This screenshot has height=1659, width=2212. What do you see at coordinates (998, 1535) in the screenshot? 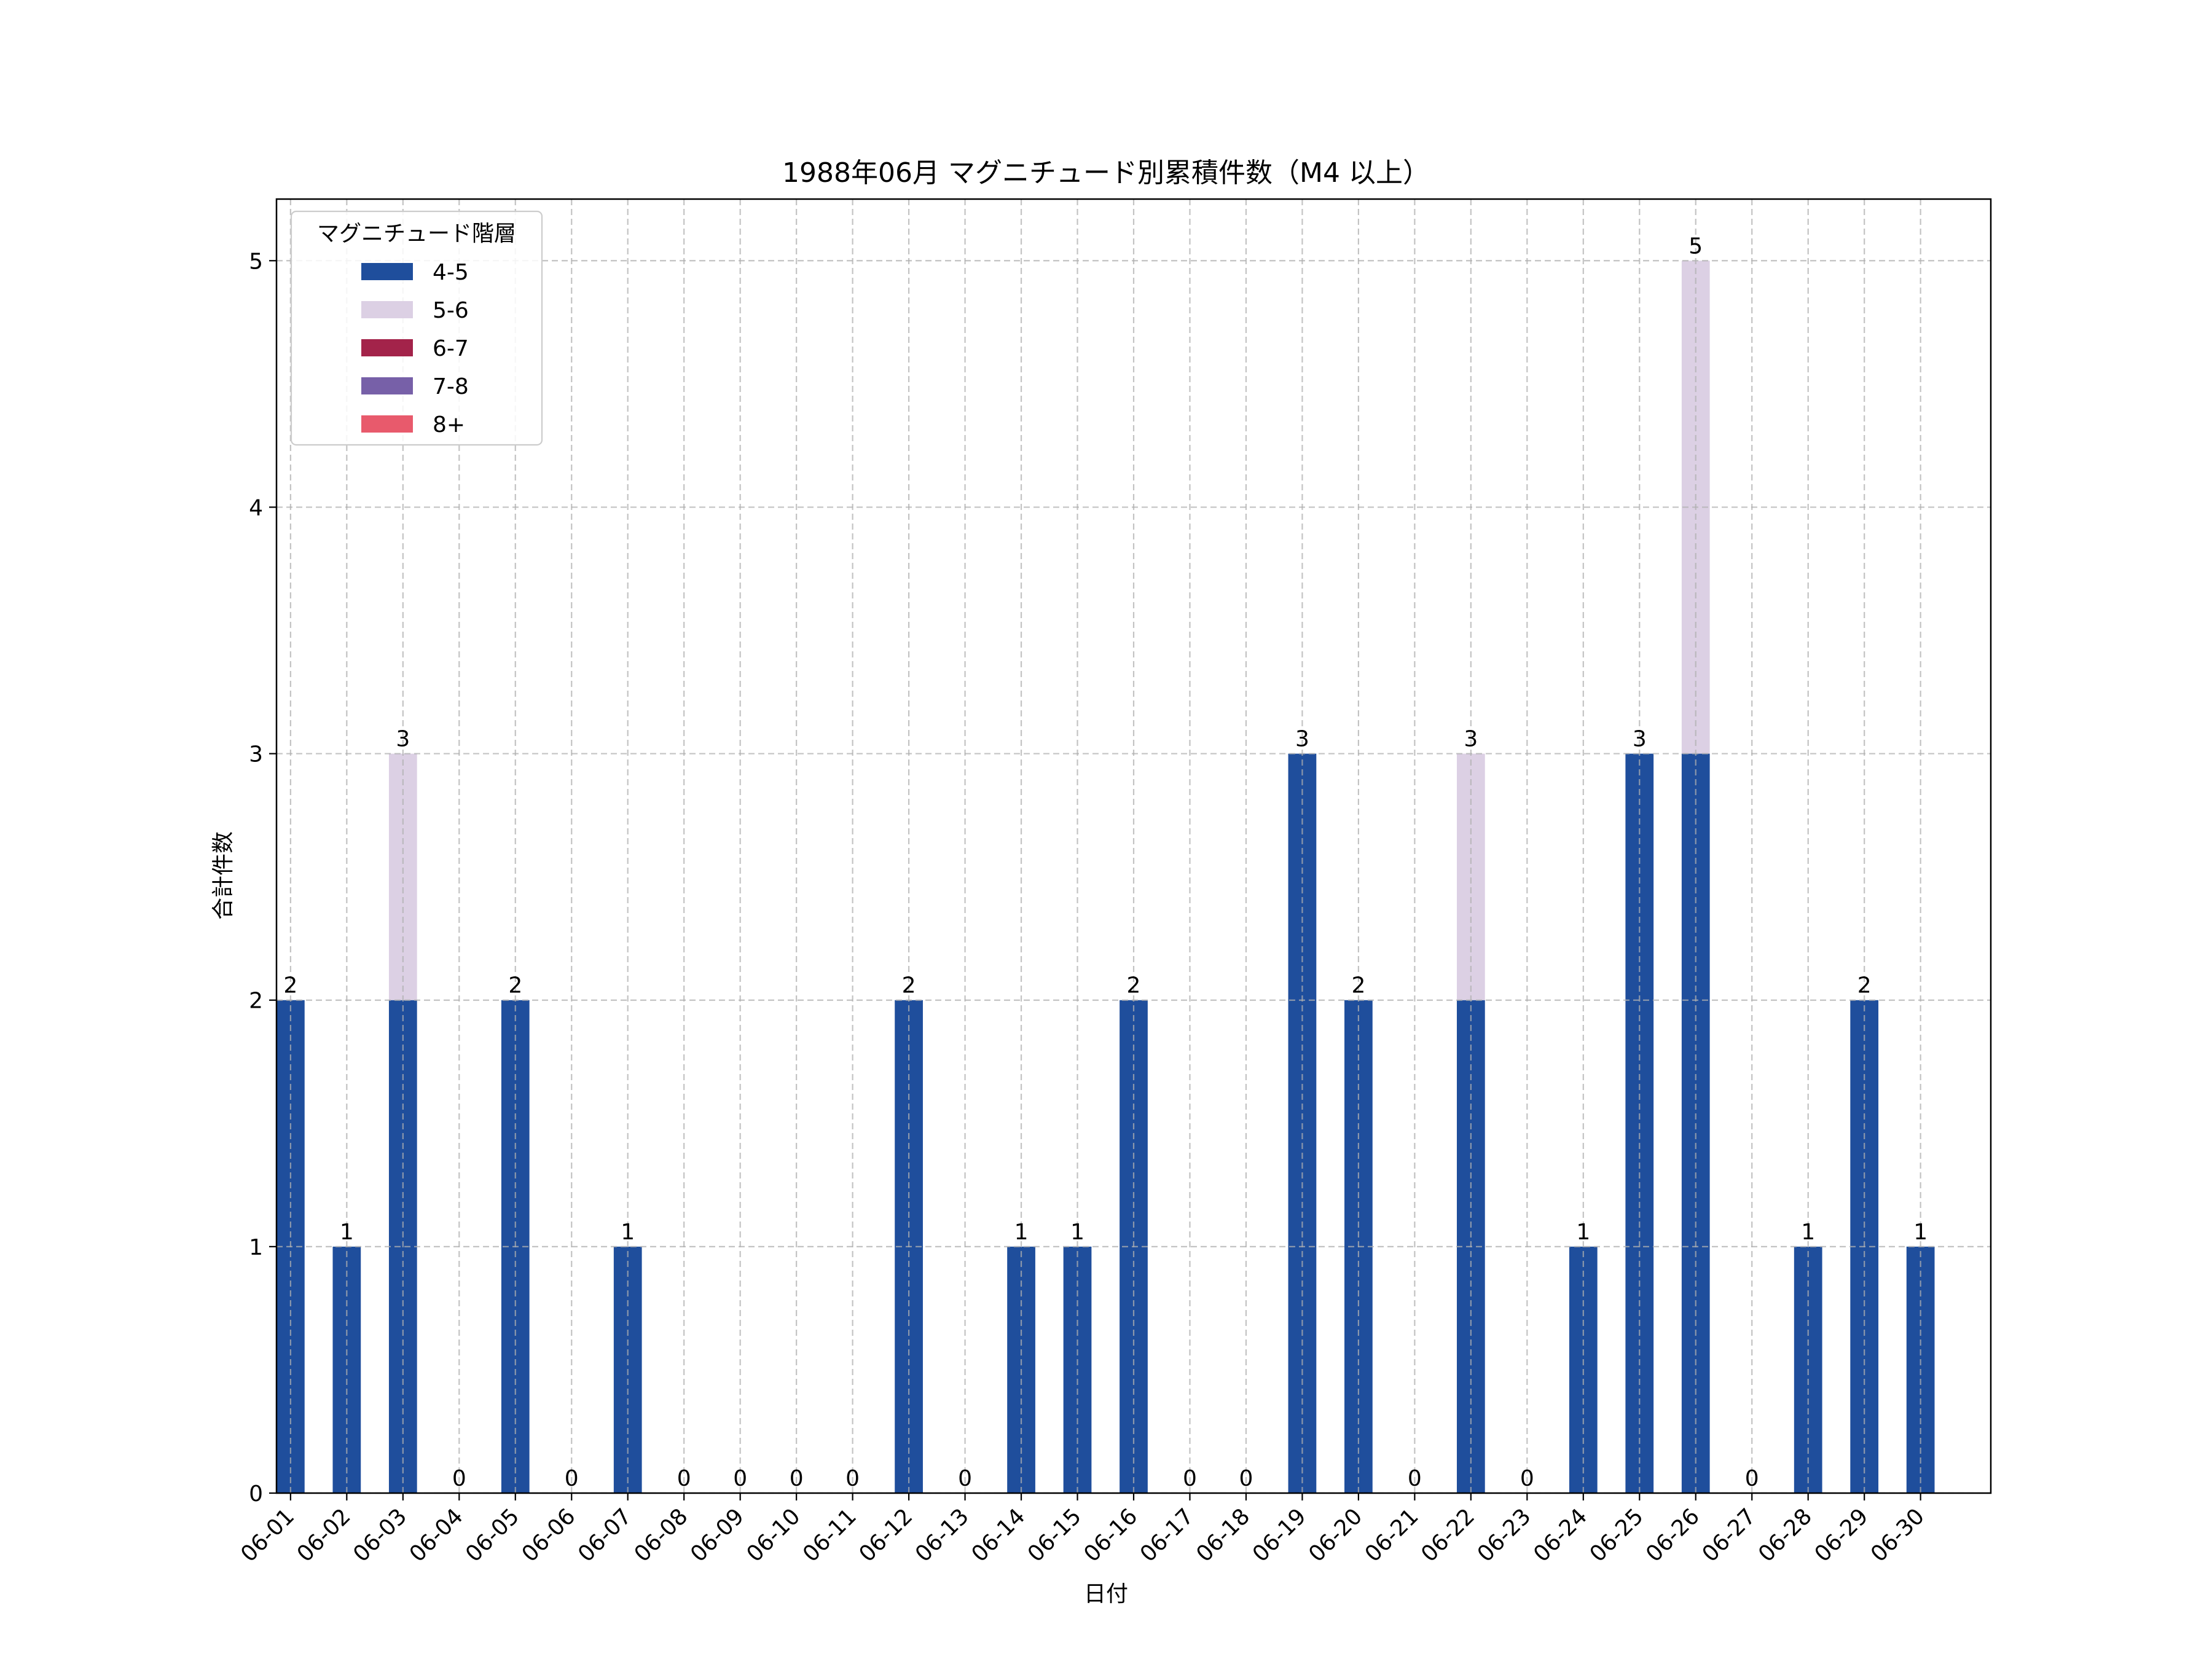
I see `x-tick-label: 06-14` at bounding box center [998, 1535].